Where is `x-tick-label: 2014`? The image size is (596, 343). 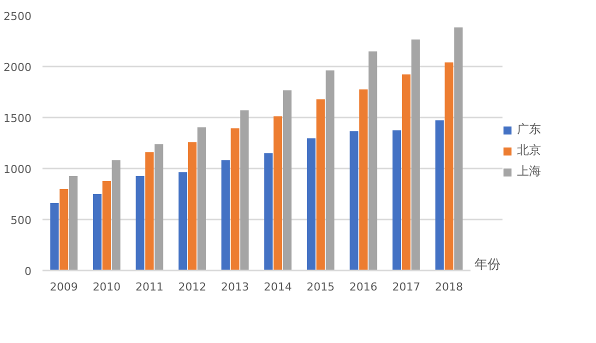
x-tick-label: 2014 is located at coordinates (278, 287).